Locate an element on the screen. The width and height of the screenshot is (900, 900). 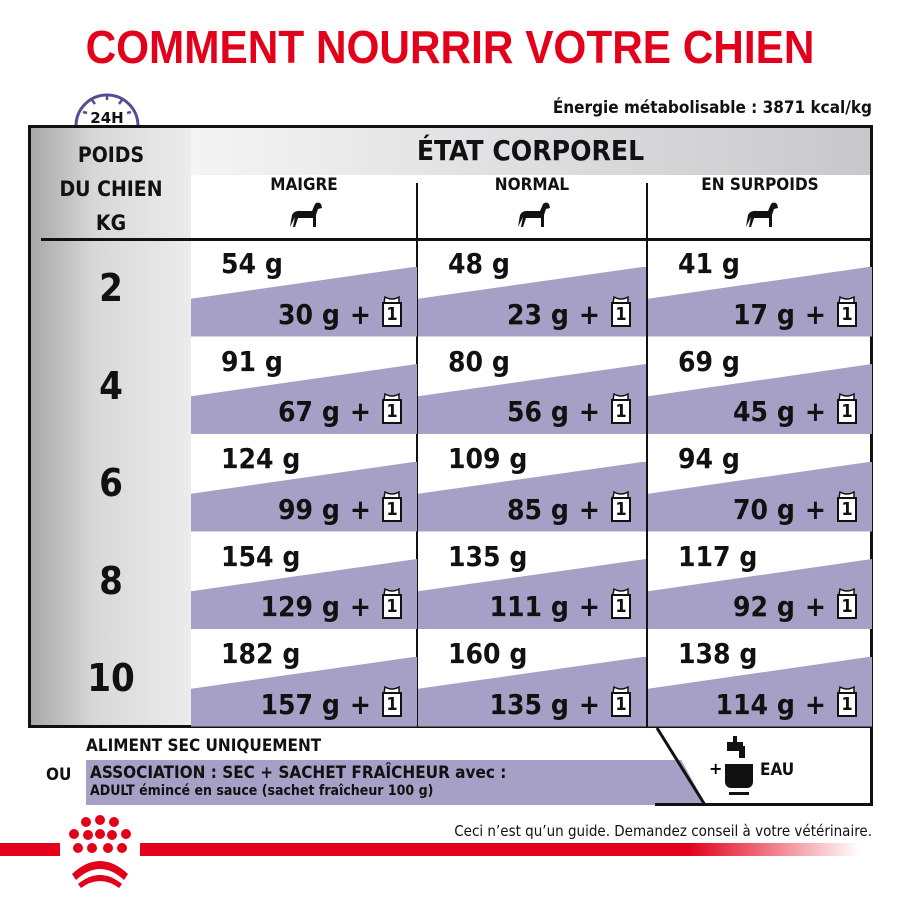
mix-amount-group: 111 g +1 is located at coordinates (561, 606).